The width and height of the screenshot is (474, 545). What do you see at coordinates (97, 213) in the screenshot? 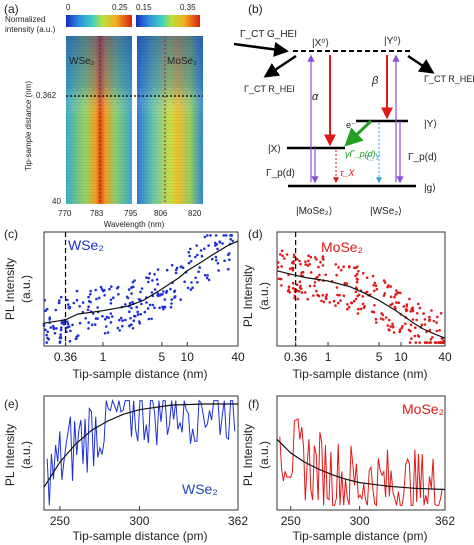
I see `xtick-783: 783` at bounding box center [97, 213].